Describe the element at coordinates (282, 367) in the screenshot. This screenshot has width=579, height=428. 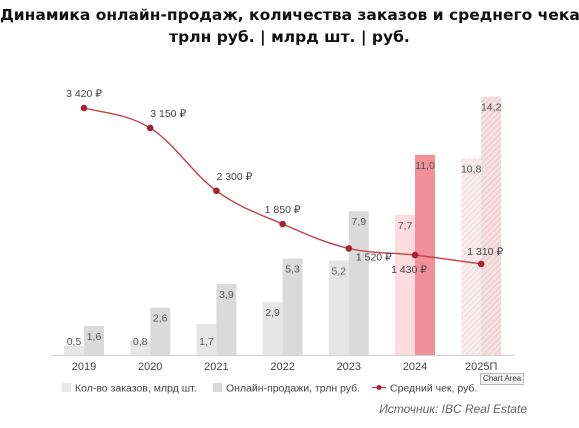
I see `x-tick-2022: 2022` at that location.